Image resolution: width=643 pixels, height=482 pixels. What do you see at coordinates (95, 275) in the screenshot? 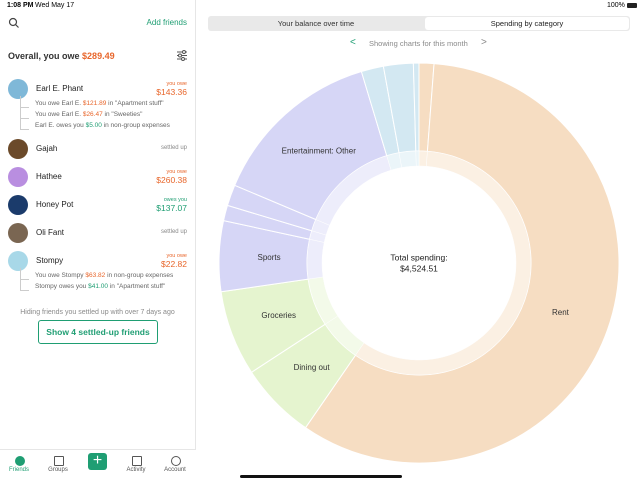
I see `detail-amount: $63.82` at bounding box center [95, 275].